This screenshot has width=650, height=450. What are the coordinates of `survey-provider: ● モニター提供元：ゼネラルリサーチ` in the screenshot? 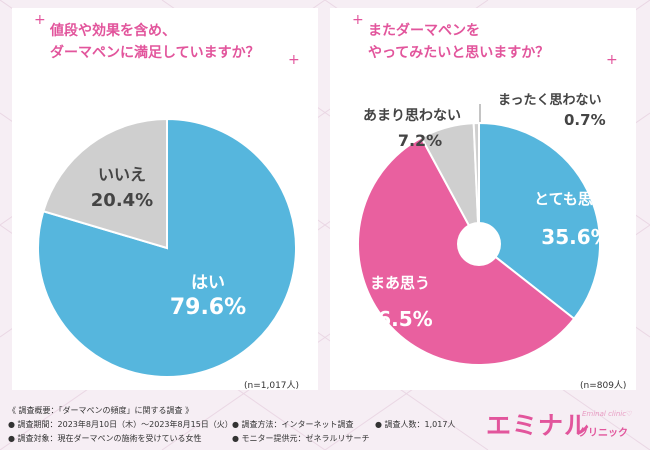 It's located at (301, 438).